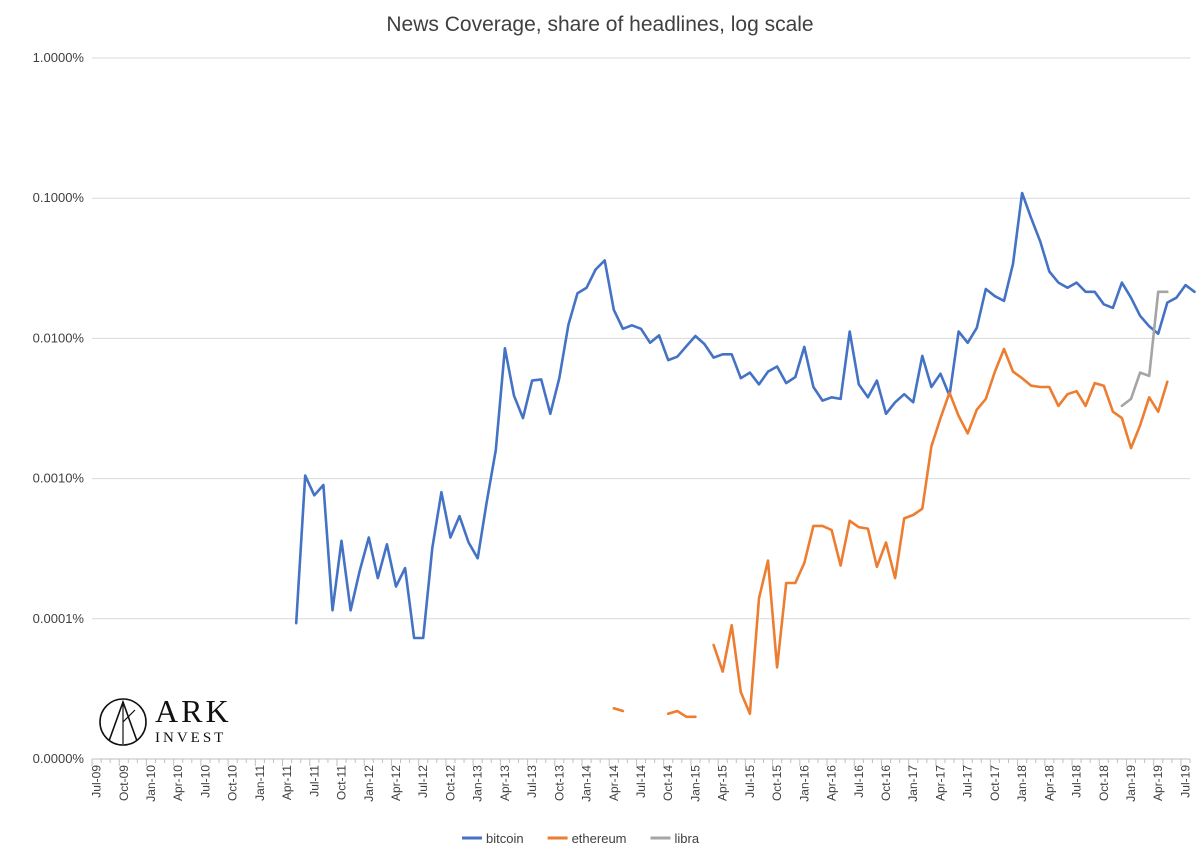  I want to click on x-tick-label: Jul-18, so click(1077, 781).